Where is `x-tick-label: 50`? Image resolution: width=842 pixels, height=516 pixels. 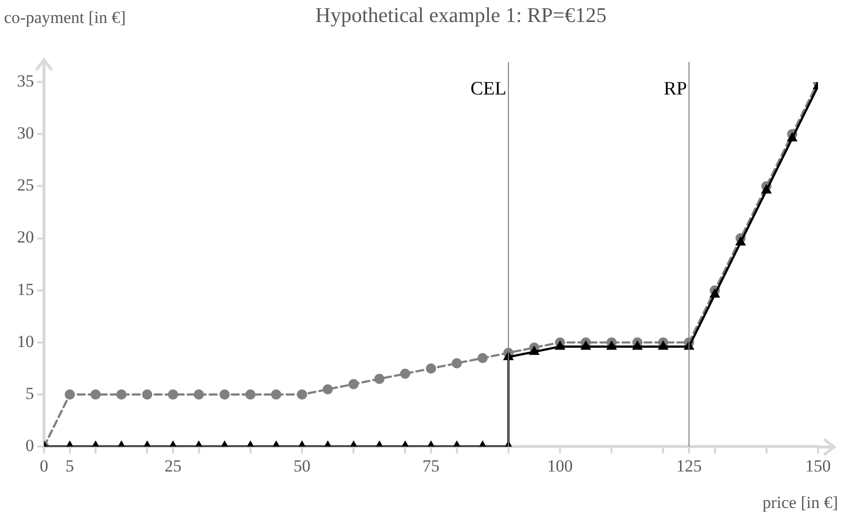
x-tick-label: 50 is located at coordinates (302, 466).